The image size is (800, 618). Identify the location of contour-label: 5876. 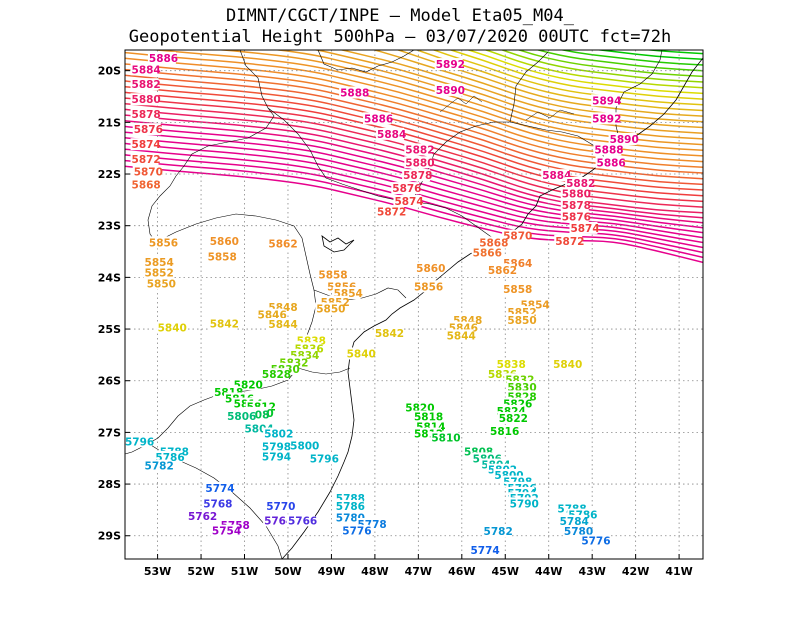
(148, 130).